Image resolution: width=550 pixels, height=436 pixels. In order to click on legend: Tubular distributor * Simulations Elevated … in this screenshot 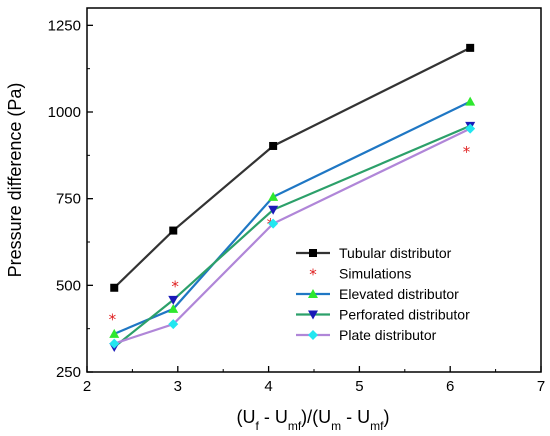, I will do `click(383, 294)`.